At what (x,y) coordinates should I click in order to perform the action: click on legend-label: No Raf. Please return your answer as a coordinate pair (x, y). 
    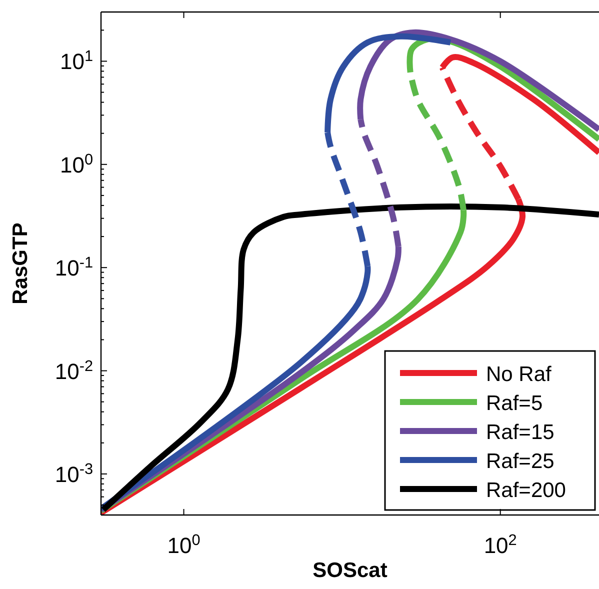
    Looking at the image, I should click on (519, 374).